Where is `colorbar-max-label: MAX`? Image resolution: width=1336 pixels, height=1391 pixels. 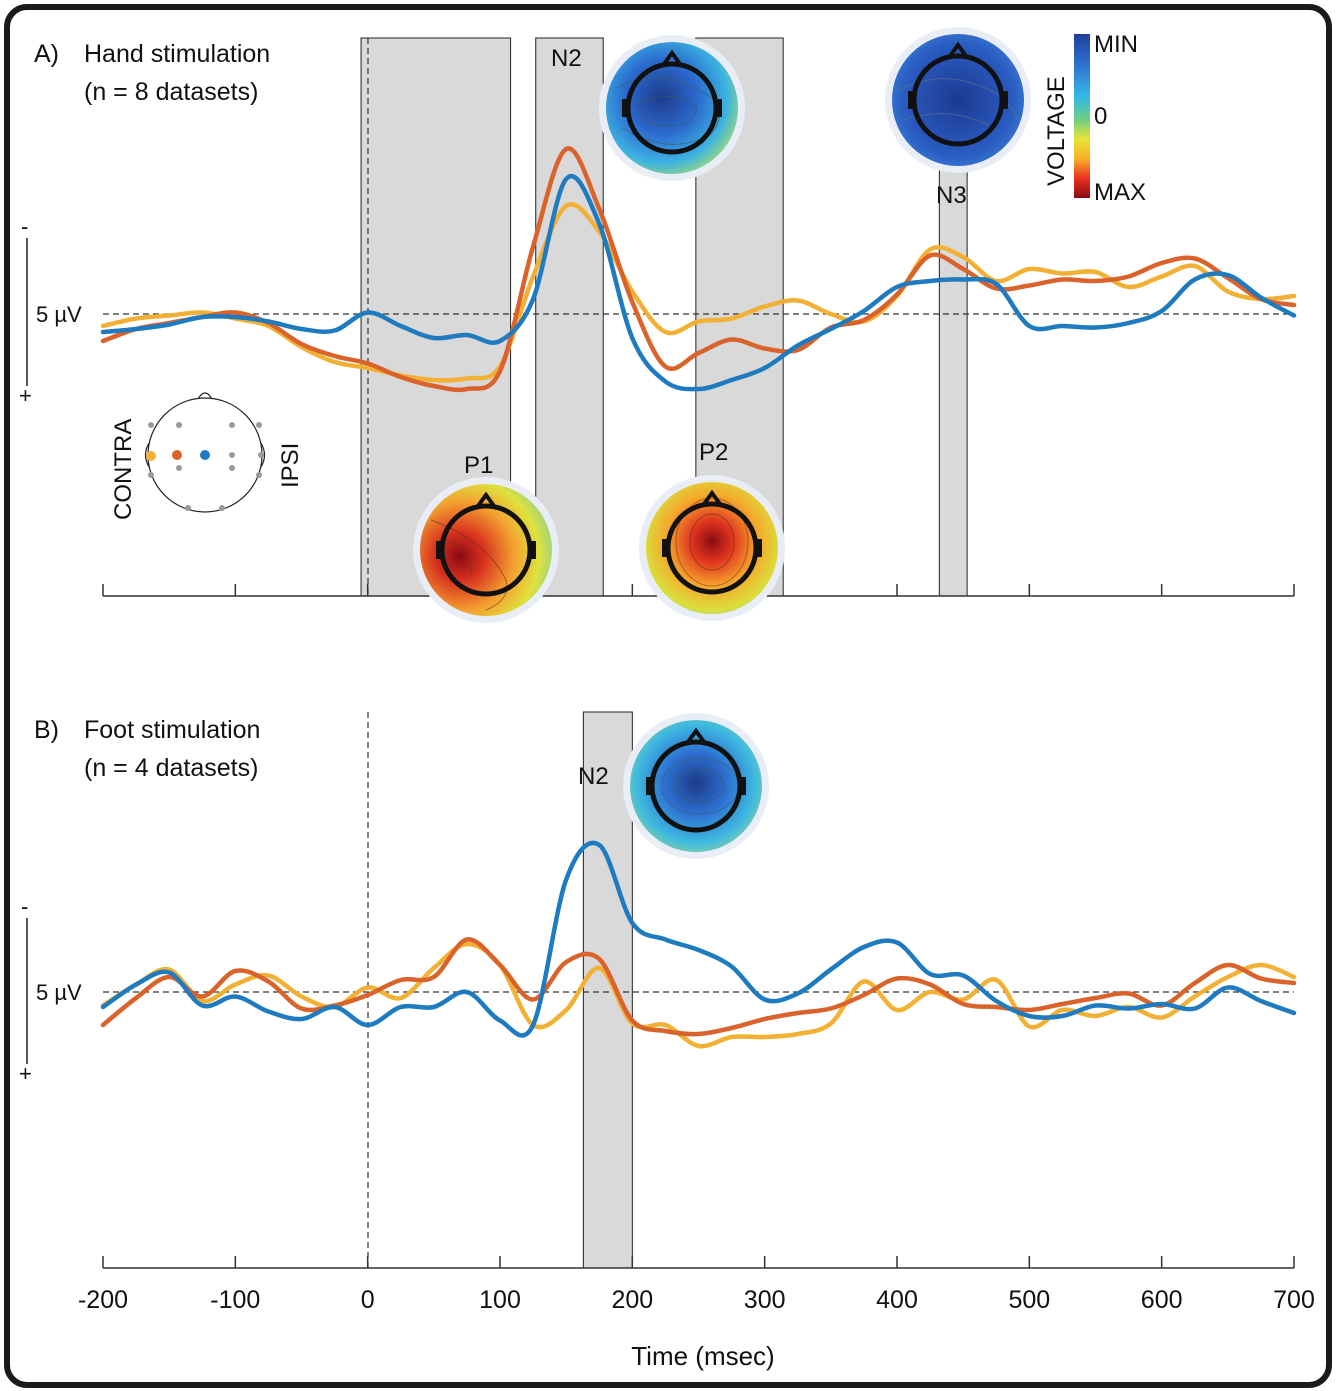 colorbar-max-label: MAX is located at coordinates (1120, 192).